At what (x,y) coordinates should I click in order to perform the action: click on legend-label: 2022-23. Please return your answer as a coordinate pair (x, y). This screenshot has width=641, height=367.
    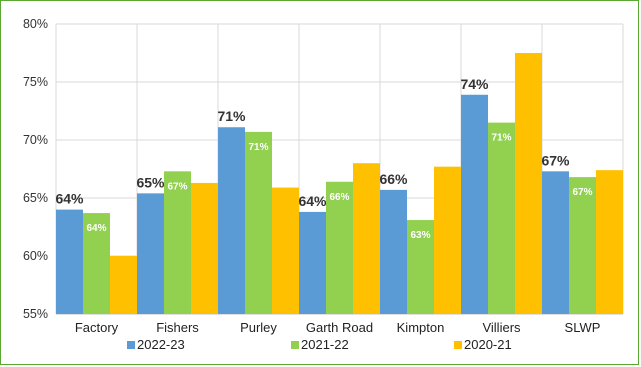
    Looking at the image, I should click on (161, 344).